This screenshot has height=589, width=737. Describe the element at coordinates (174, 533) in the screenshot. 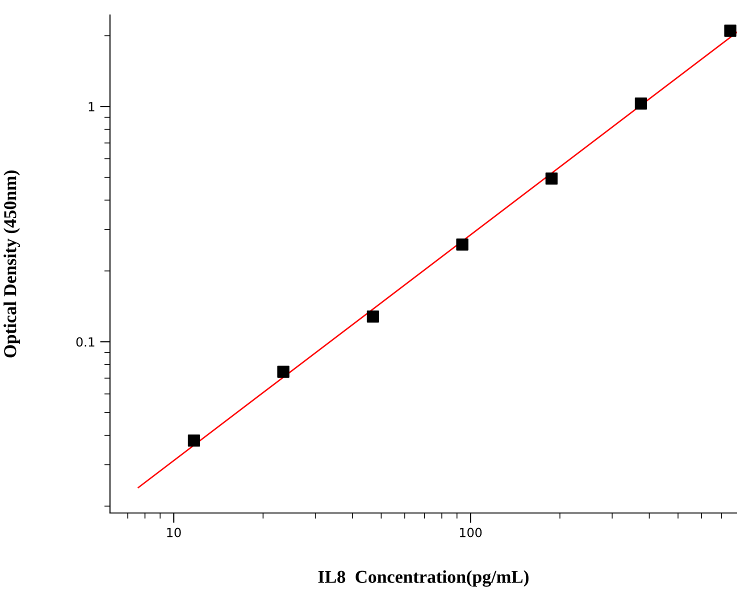

I see `x-tick-label: 10` at that location.